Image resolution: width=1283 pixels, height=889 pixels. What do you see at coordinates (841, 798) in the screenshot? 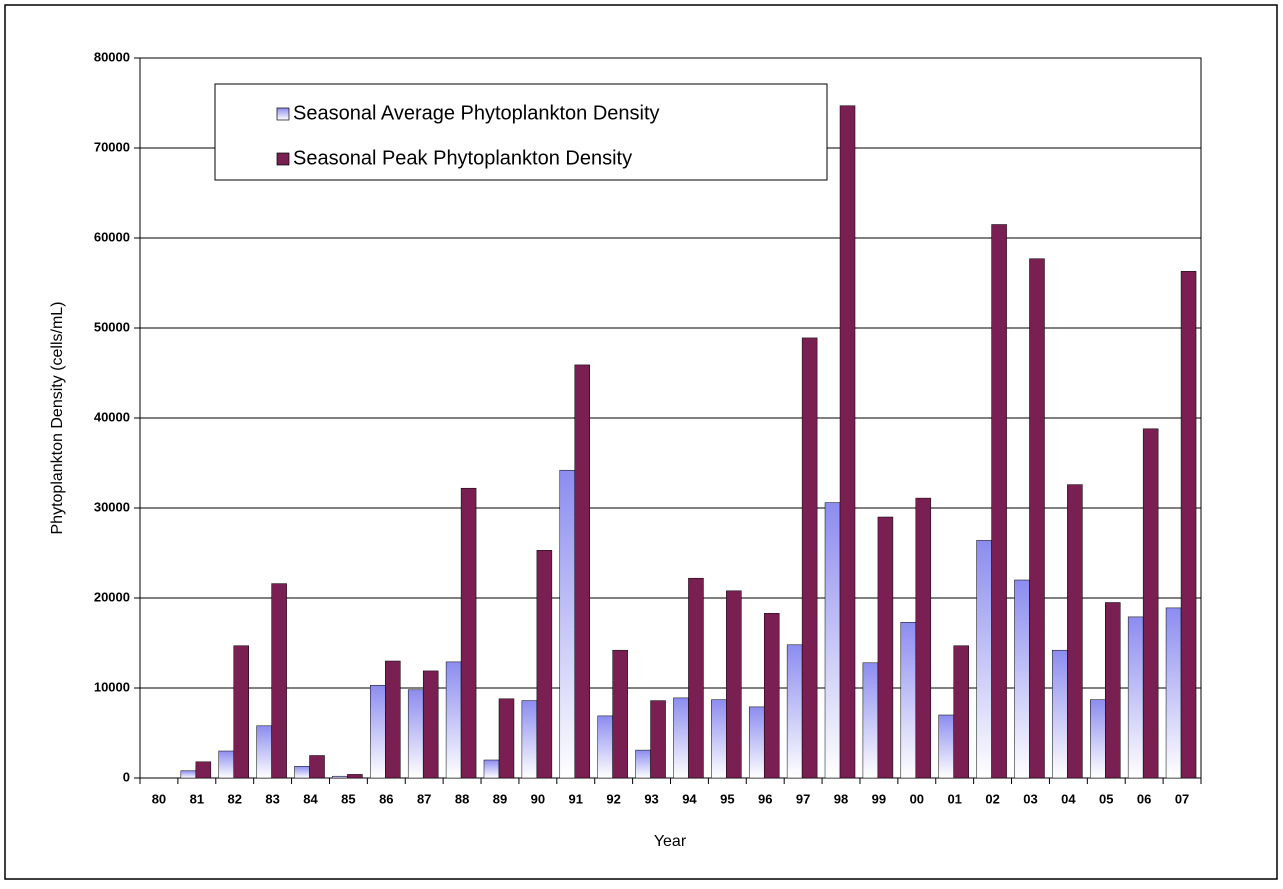
I see `x-tick-label: 98` at bounding box center [841, 798].